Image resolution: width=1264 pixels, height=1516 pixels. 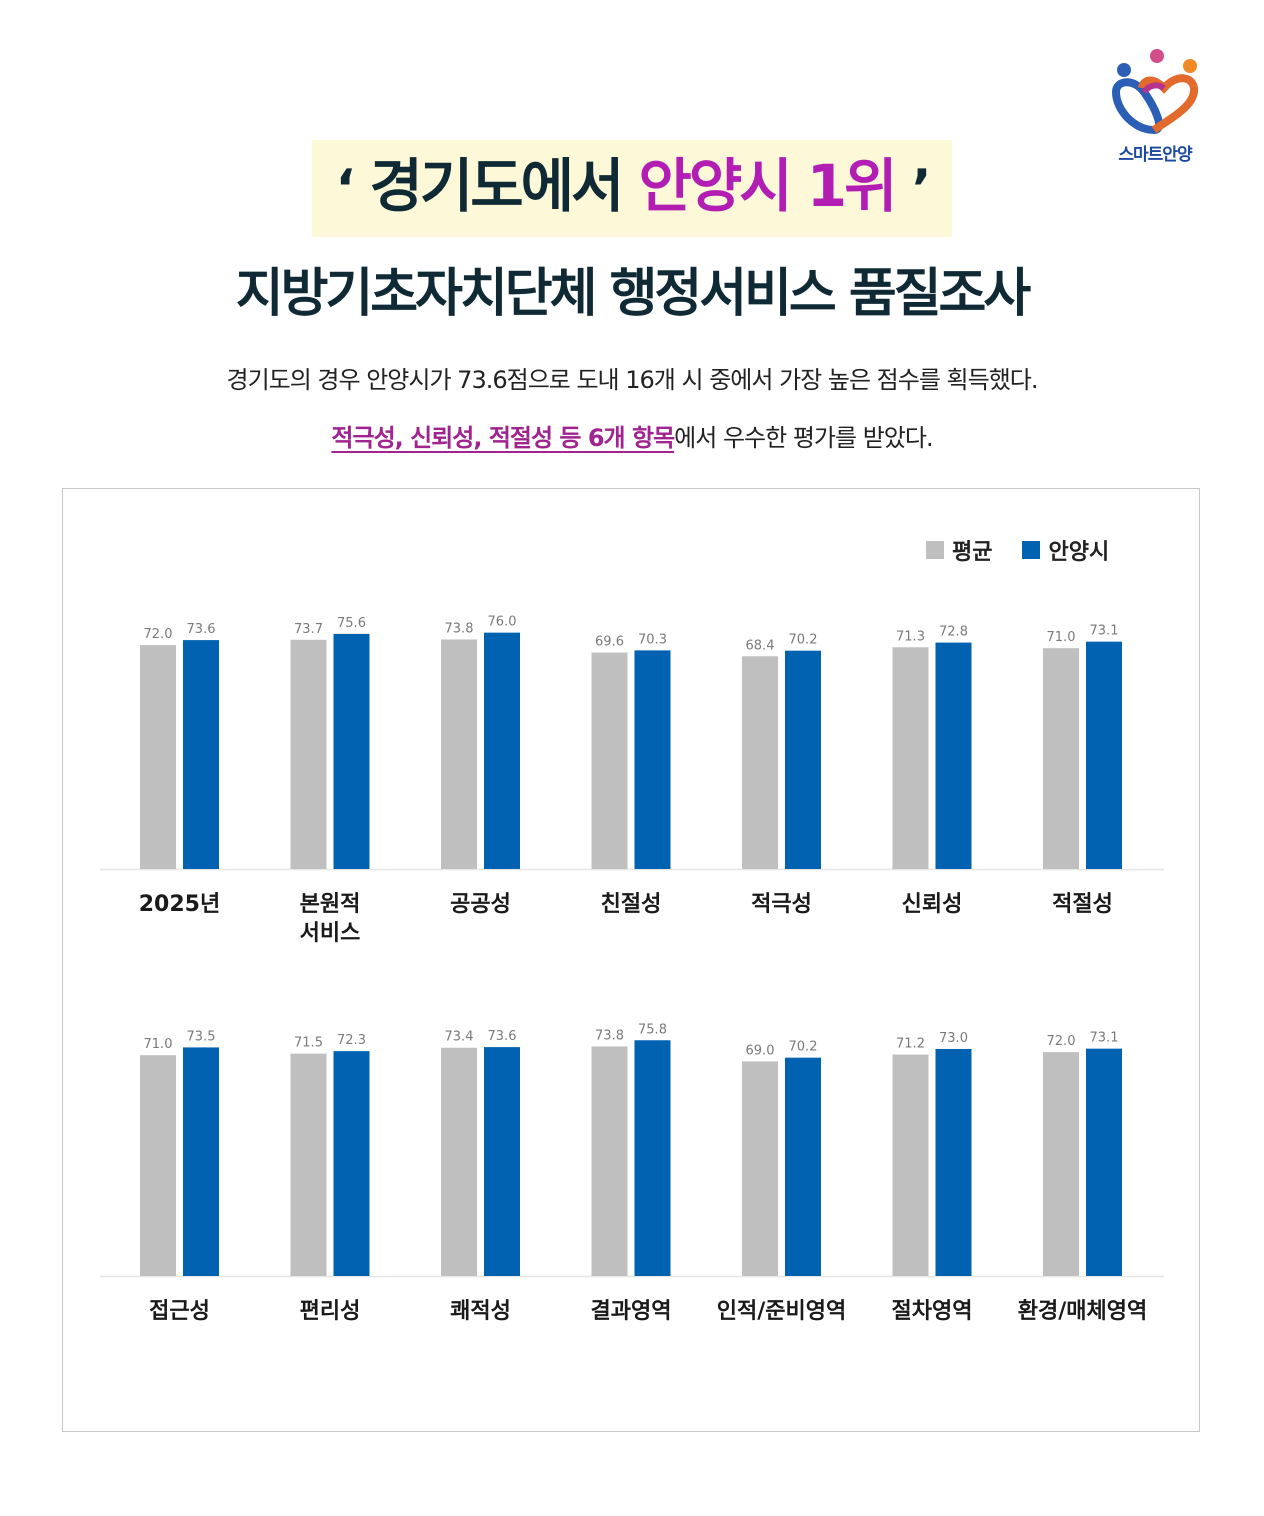 What do you see at coordinates (330, 1311) in the screenshot?
I see `category-label: 편리성` at bounding box center [330, 1311].